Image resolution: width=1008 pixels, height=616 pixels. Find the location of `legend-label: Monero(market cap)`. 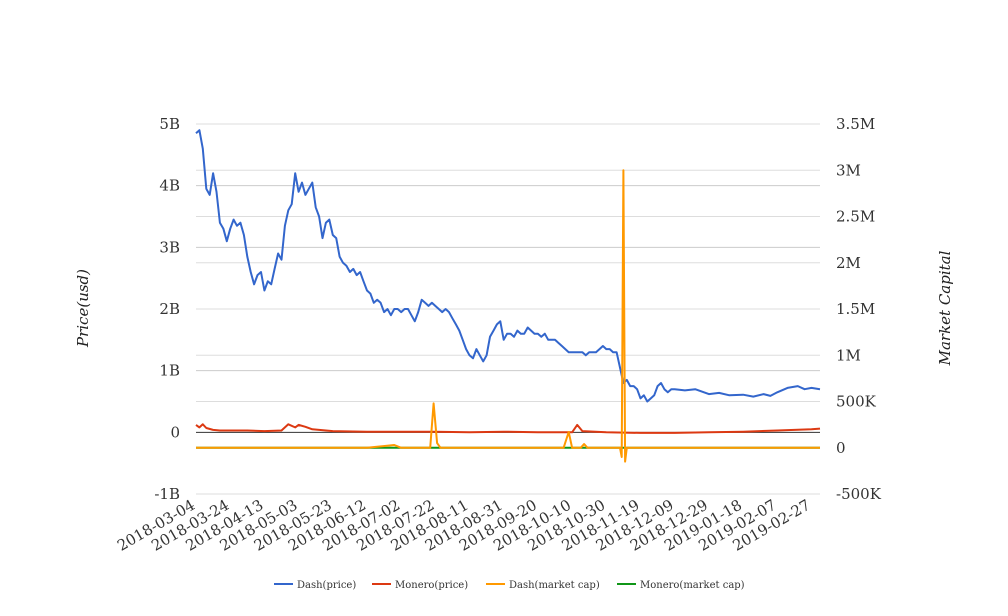

legend-label: Monero(market cap) is located at coordinates (692, 585).